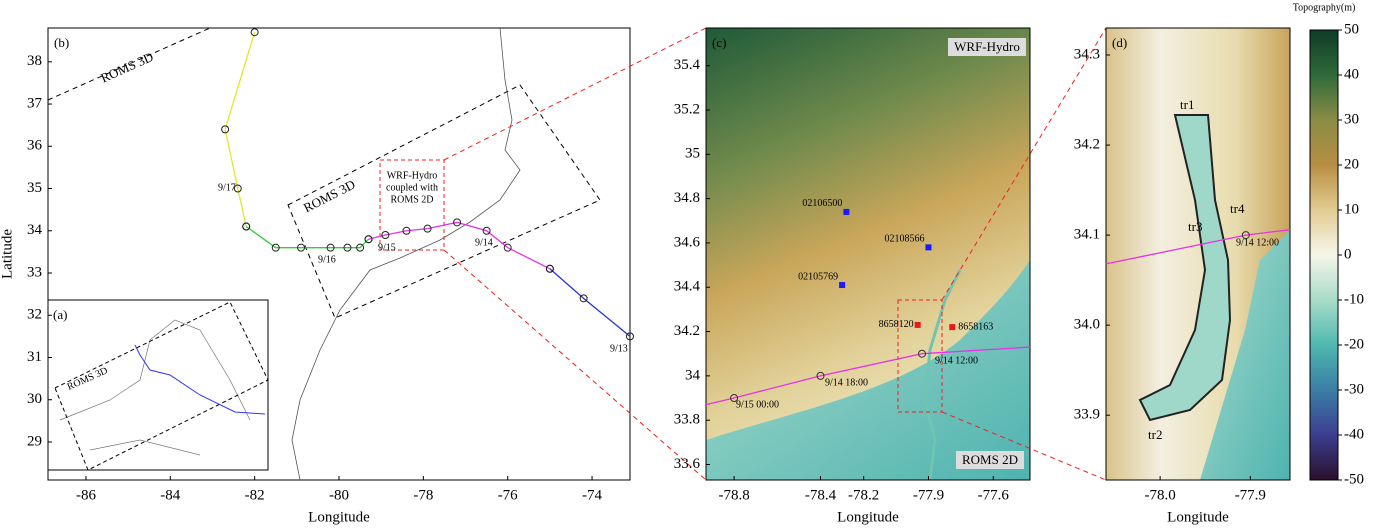  I want to click on station-label: 8658120, so click(896, 324).